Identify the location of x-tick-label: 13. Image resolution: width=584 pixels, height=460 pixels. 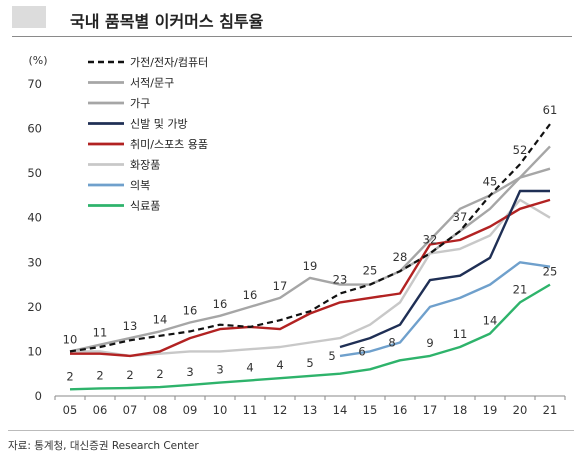
(310, 410).